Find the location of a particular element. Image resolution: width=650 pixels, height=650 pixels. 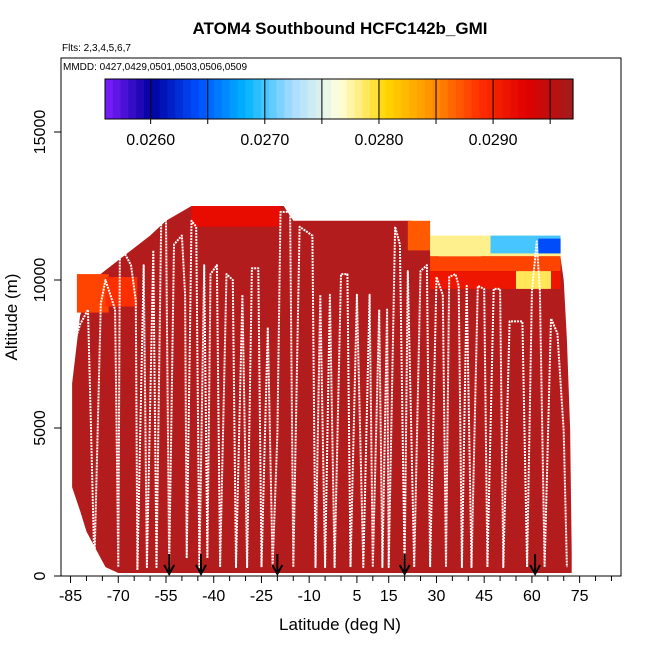

y-tick-label: 15000 is located at coordinates (40, 132).